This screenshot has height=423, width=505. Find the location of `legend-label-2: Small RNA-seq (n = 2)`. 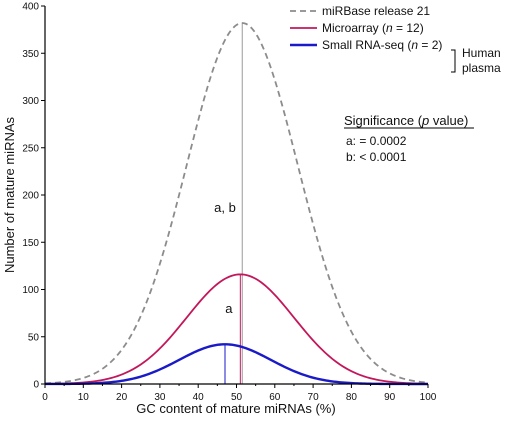

legend-label-2: Small RNA-seq (n = 2) is located at coordinates (382, 45).